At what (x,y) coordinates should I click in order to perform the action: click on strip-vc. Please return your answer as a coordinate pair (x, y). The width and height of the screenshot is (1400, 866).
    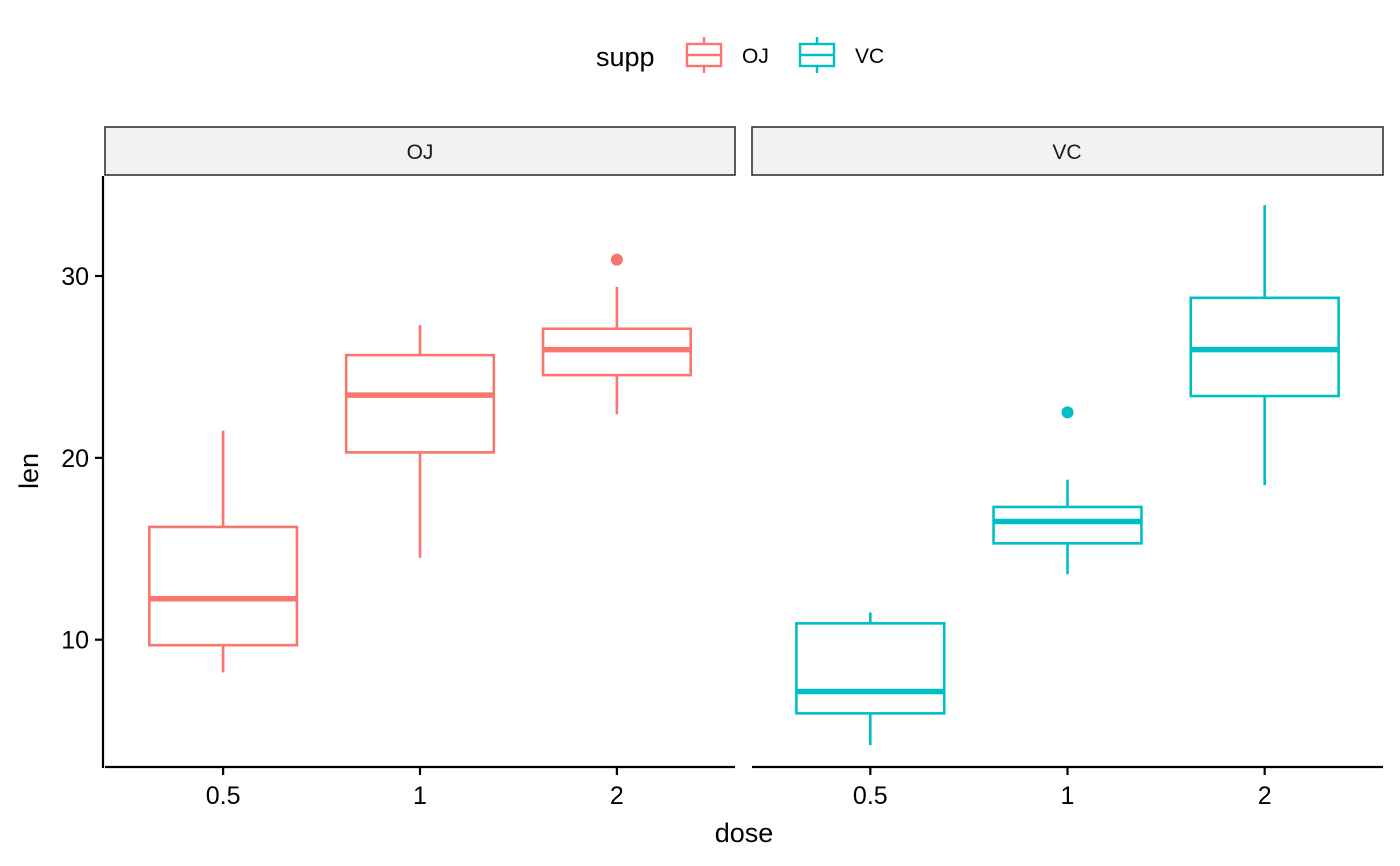
    Looking at the image, I should click on (1067, 151).